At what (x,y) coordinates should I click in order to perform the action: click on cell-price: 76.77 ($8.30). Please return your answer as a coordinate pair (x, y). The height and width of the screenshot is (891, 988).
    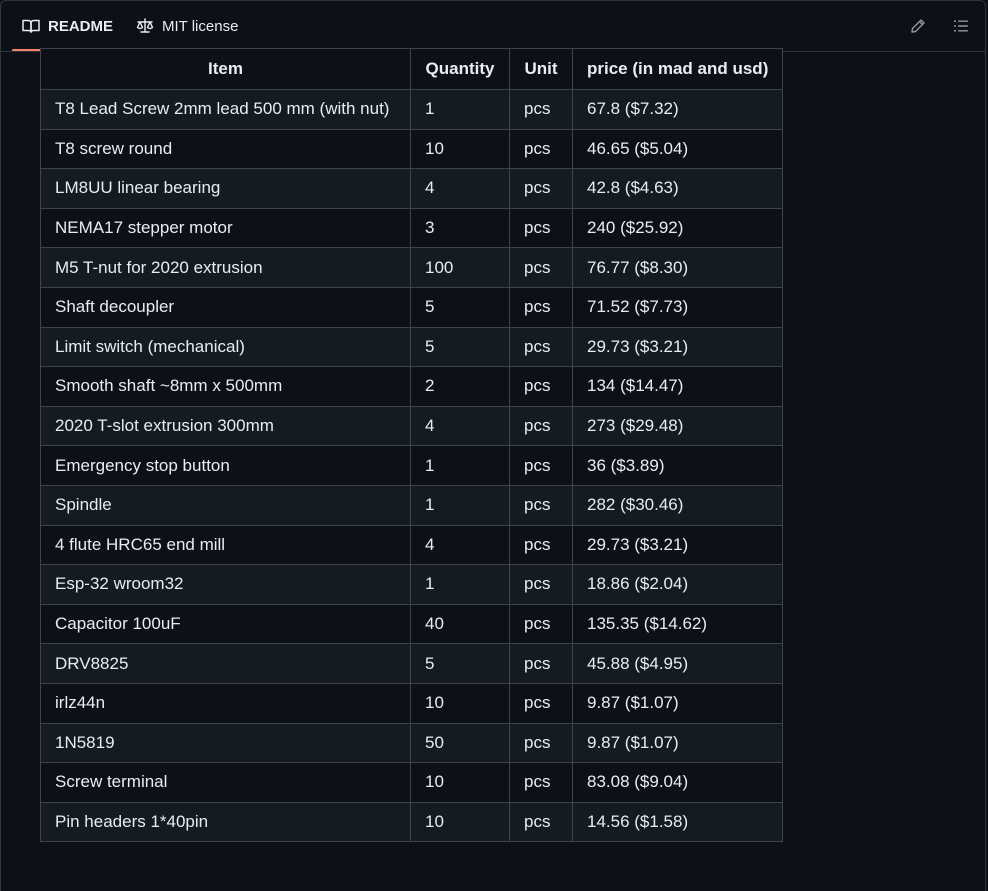
    Looking at the image, I should click on (677, 267).